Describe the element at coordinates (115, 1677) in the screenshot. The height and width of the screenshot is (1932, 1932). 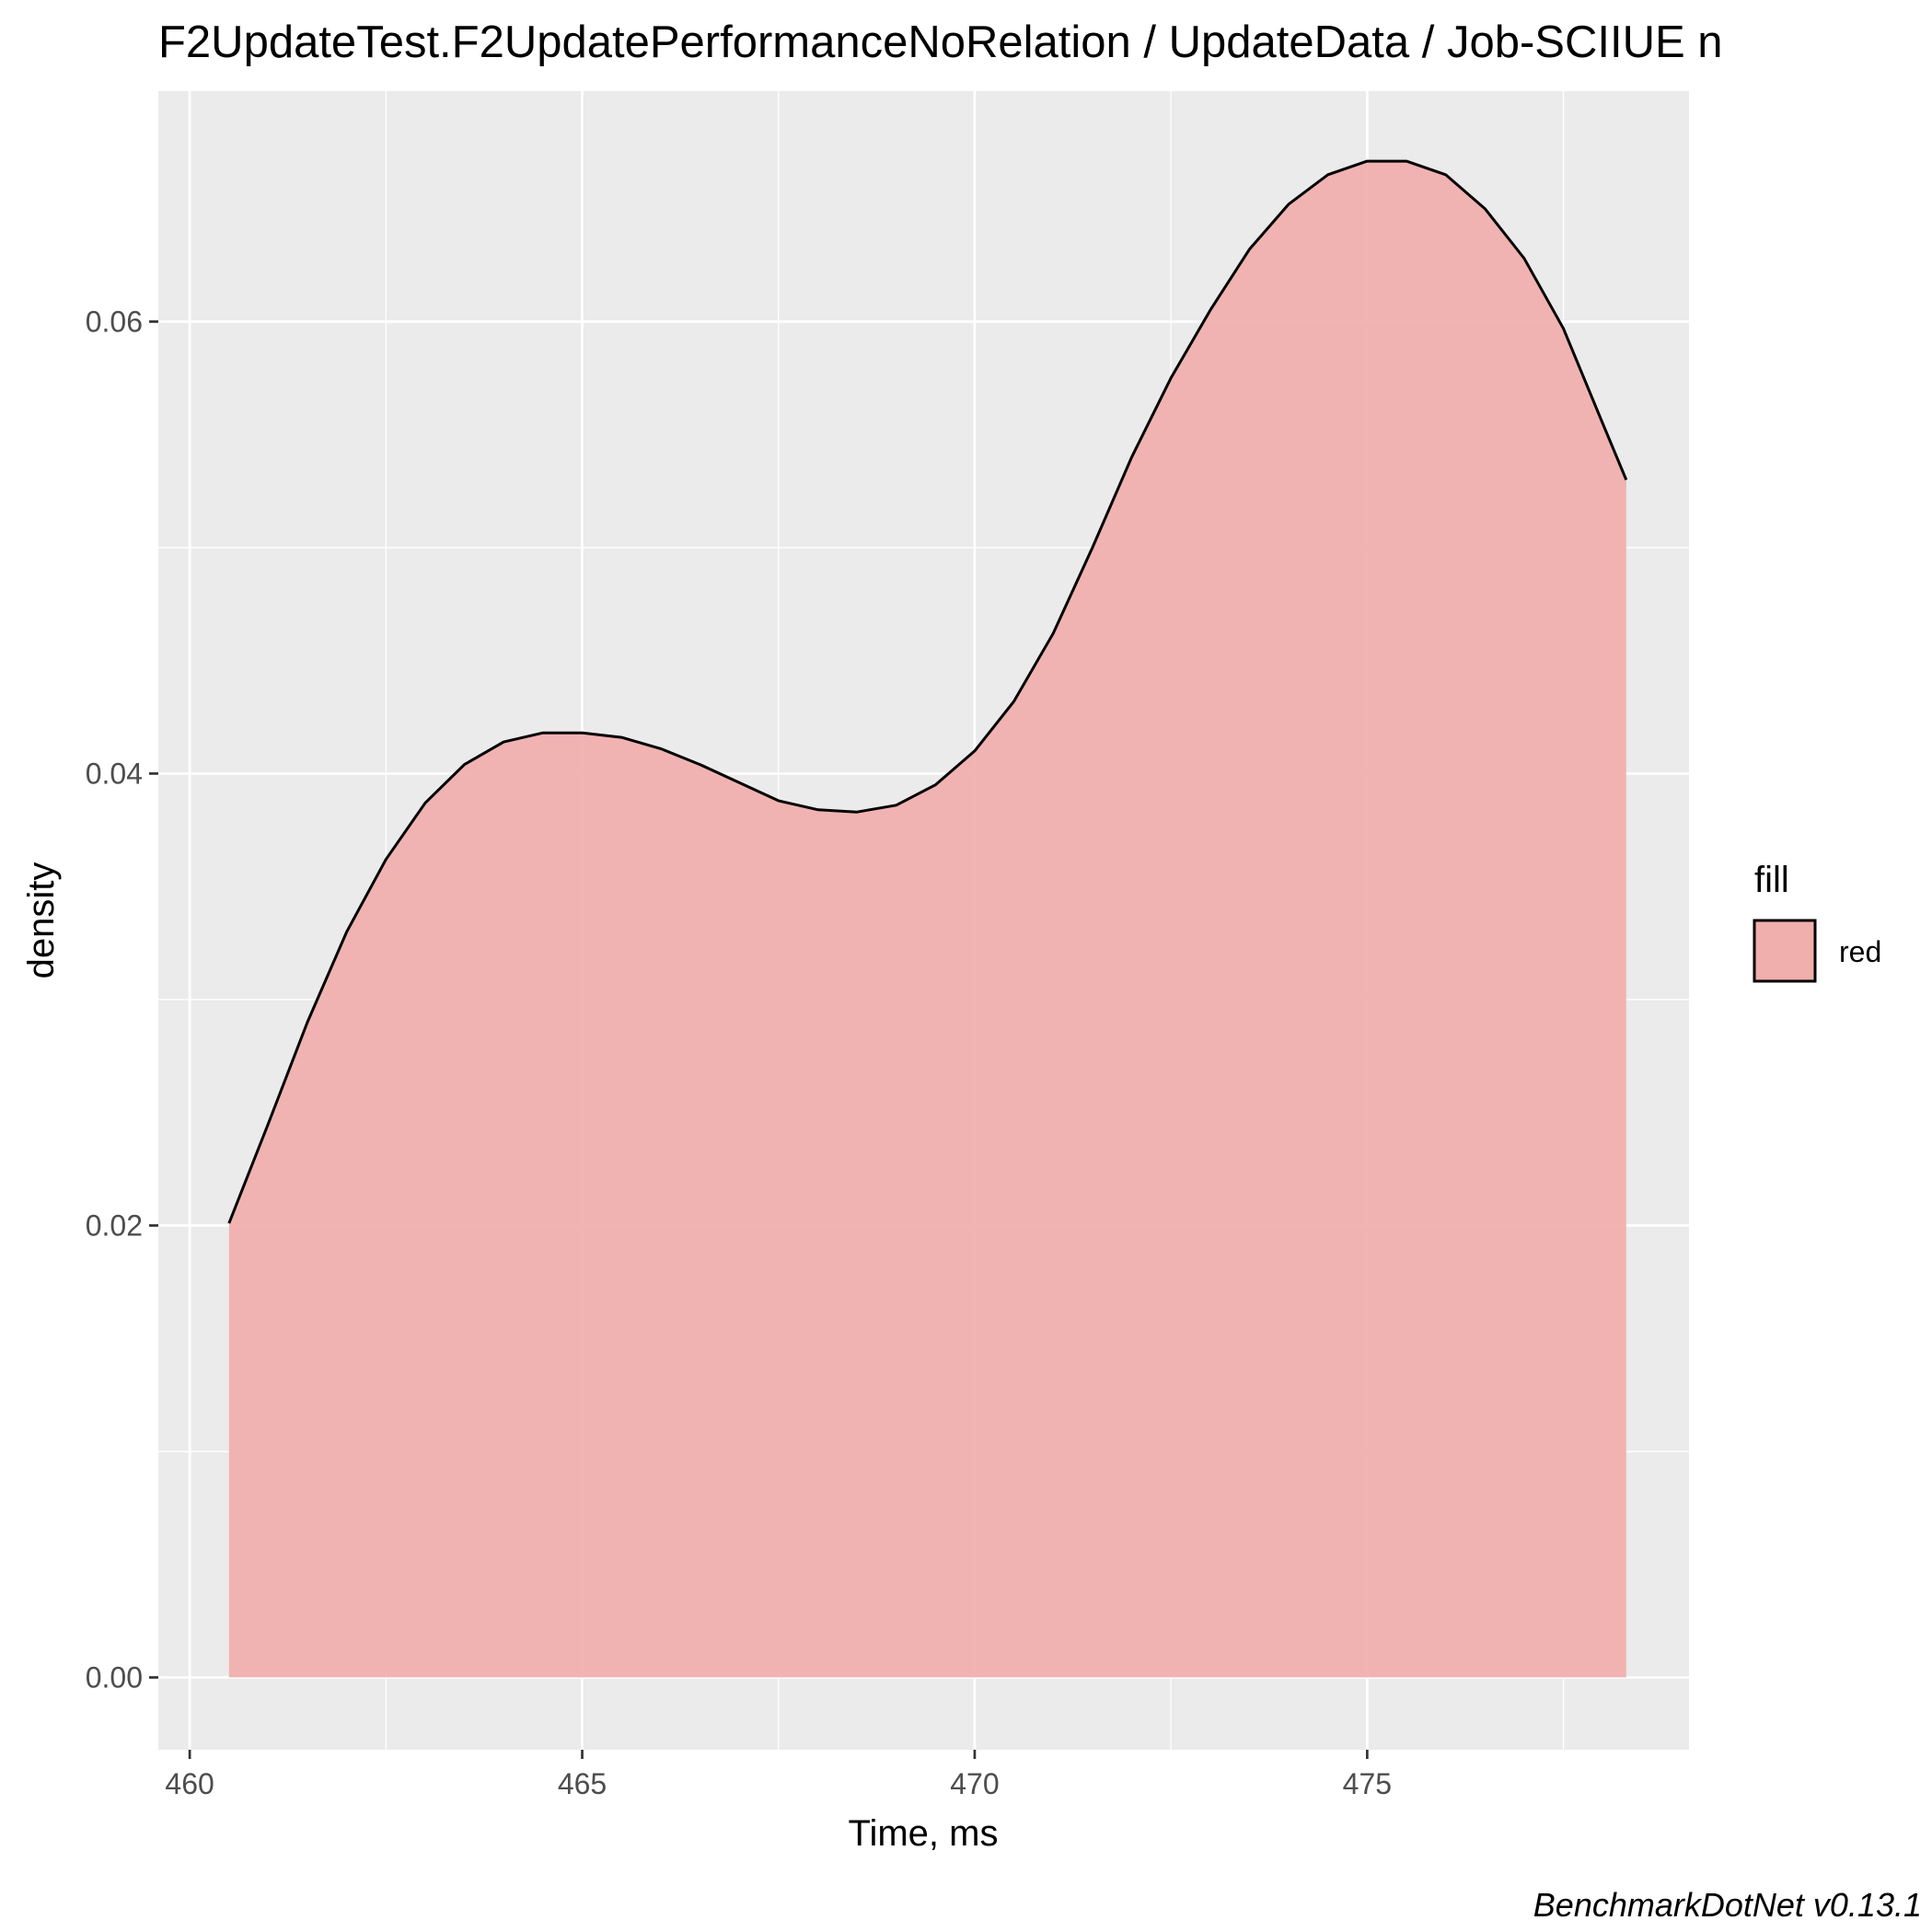
I see `y-tick-label: 0.00` at that location.